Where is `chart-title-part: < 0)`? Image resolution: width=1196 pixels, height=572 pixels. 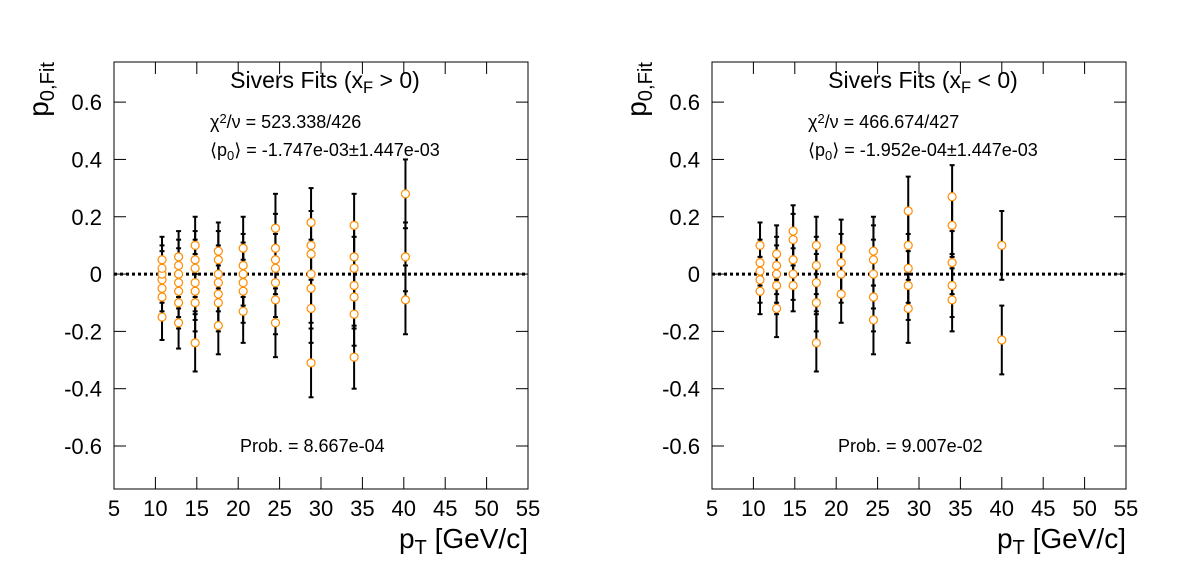 chart-title-part: < 0) is located at coordinates (994, 80).